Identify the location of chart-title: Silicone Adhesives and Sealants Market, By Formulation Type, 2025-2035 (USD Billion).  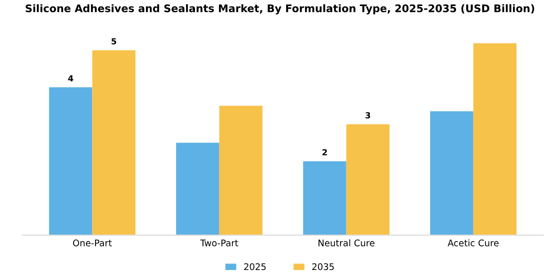
(280, 9).